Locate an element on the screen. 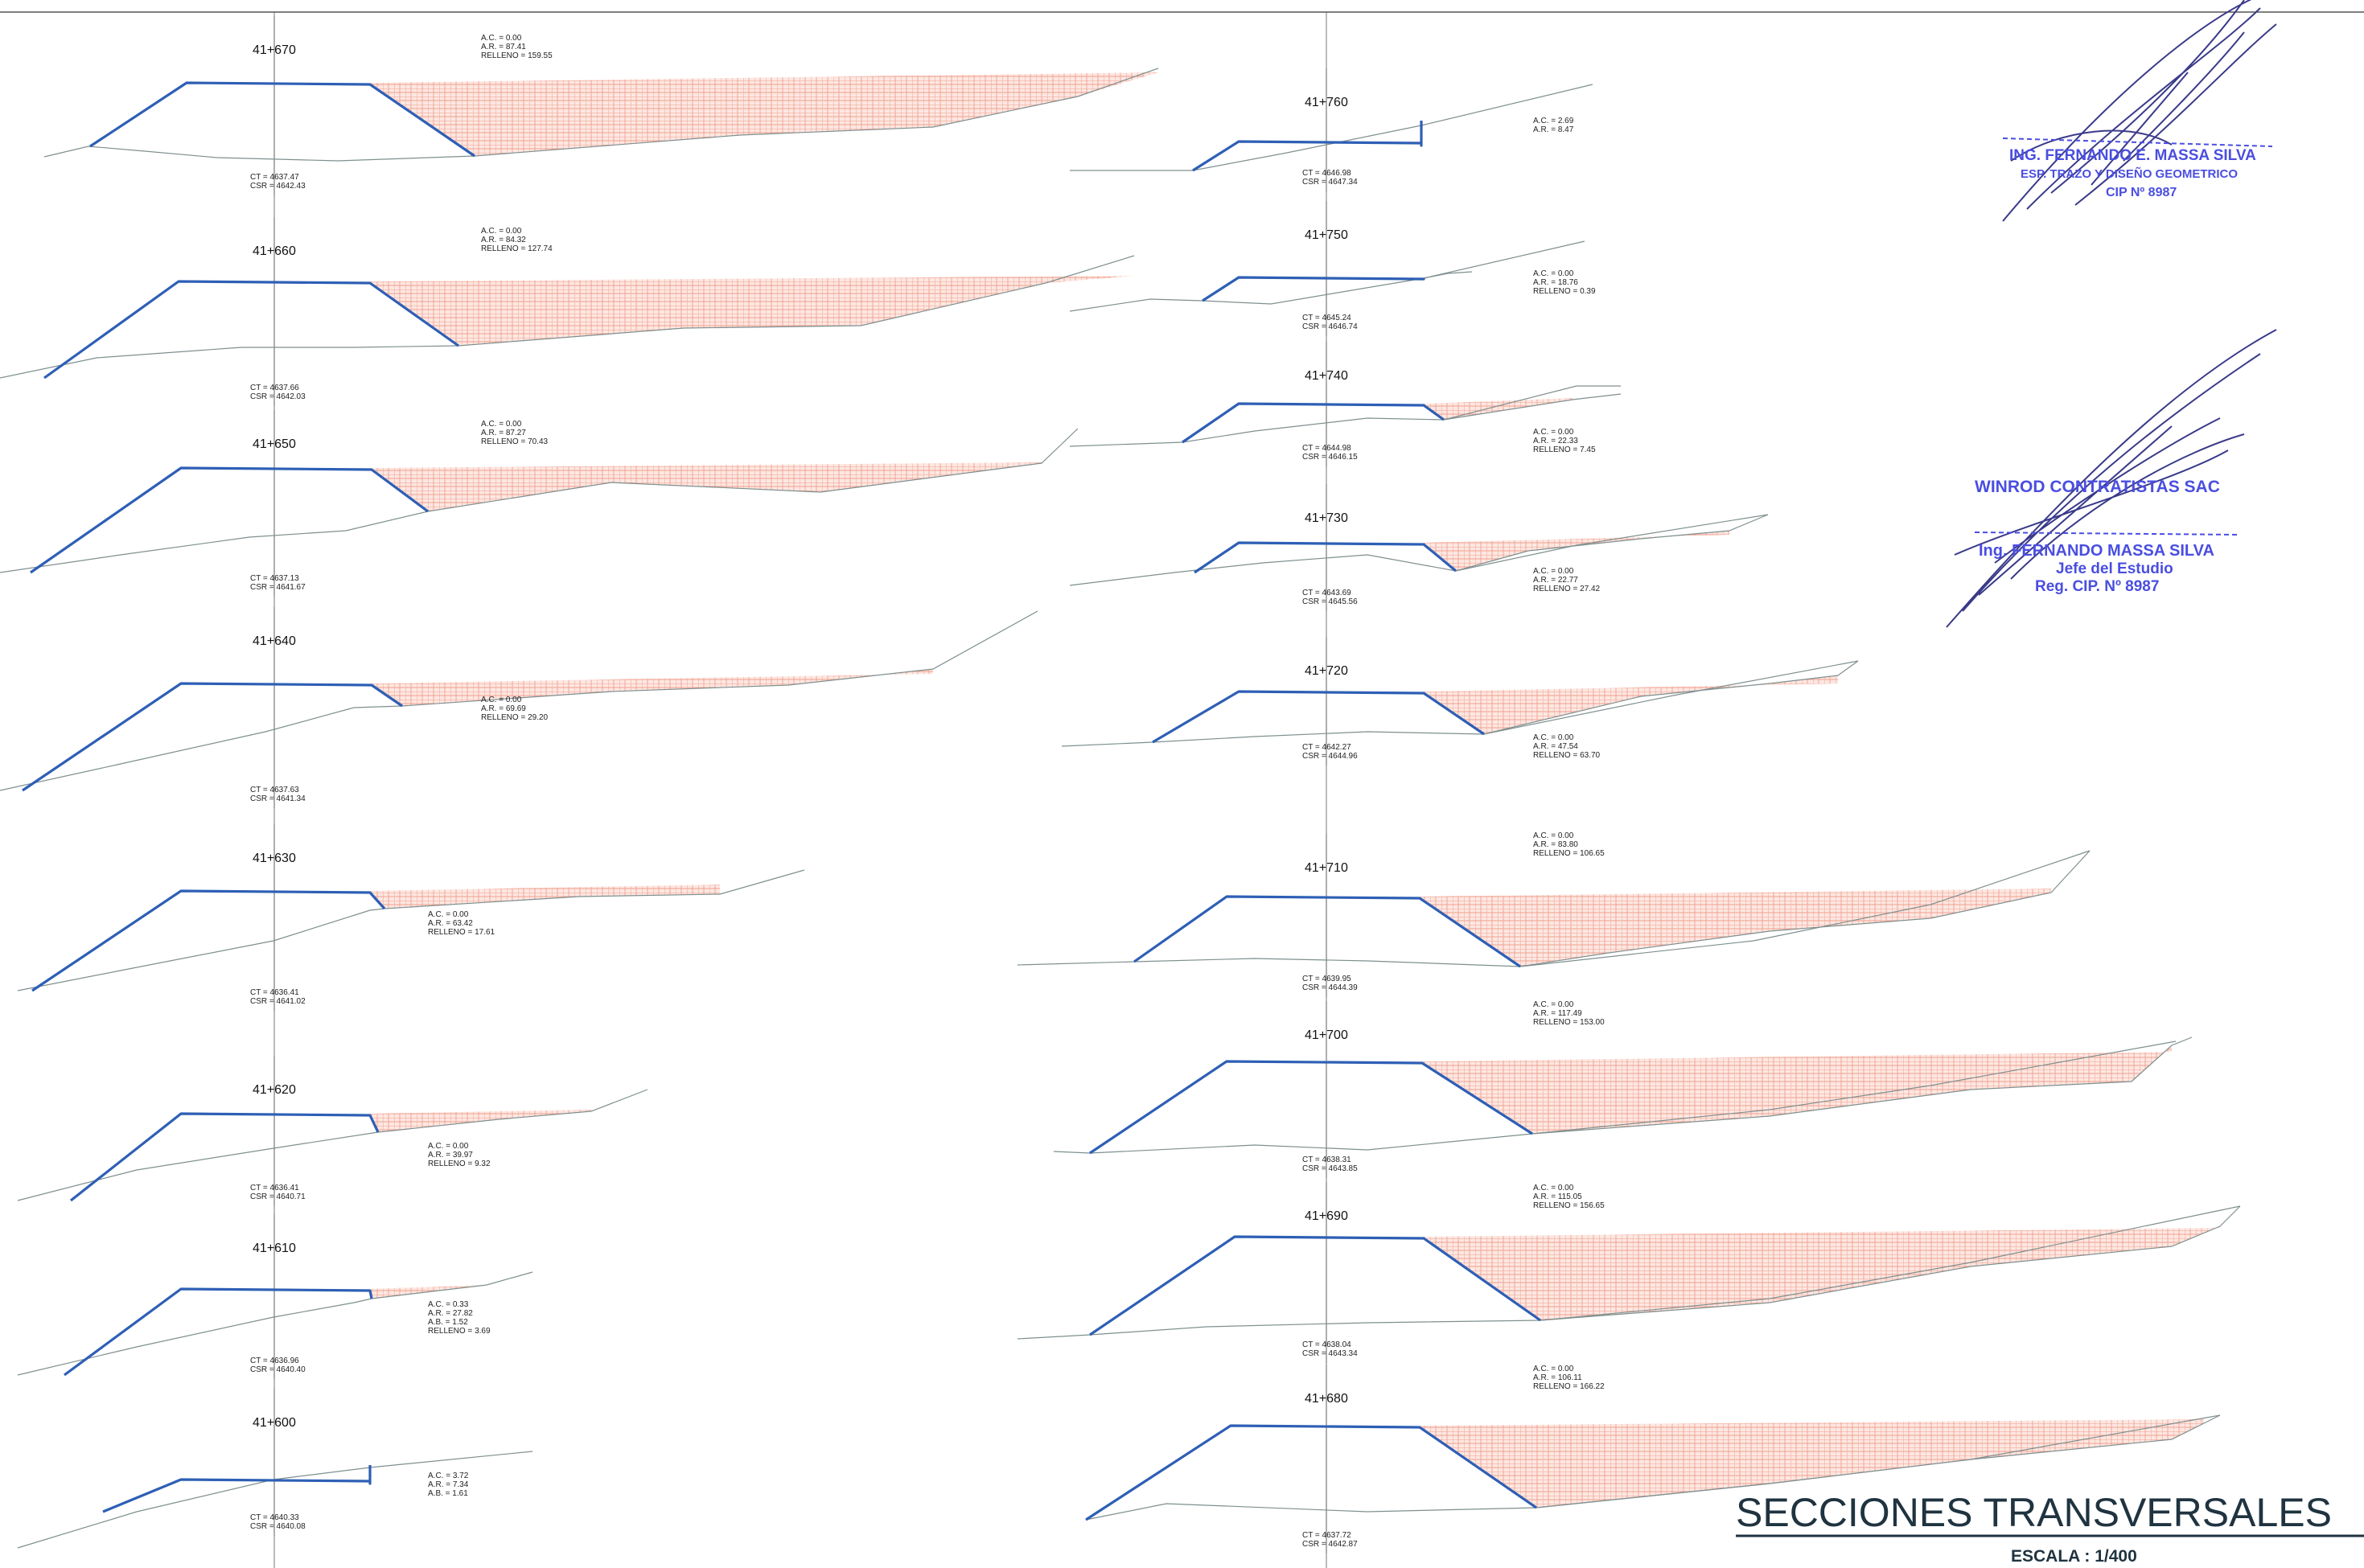 This screenshot has width=2364, height=1568. ct-value: CT = 4639.95 is located at coordinates (1326, 979).